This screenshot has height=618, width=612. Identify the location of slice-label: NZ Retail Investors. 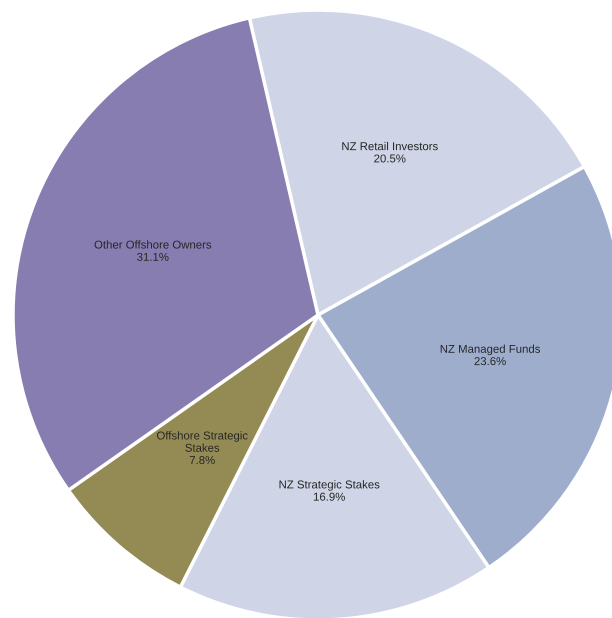
(390, 146).